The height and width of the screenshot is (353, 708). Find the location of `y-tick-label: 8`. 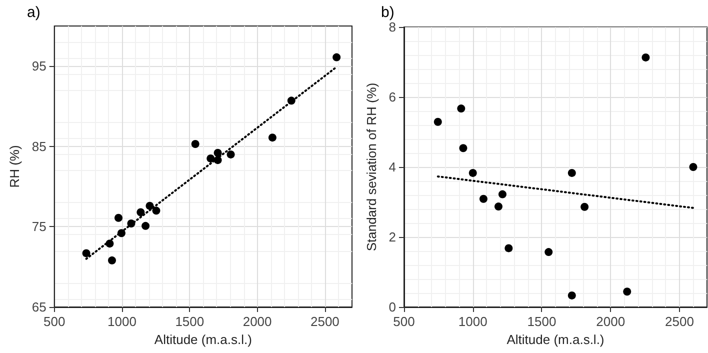

y-tick-label: 8 is located at coordinates (392, 27).